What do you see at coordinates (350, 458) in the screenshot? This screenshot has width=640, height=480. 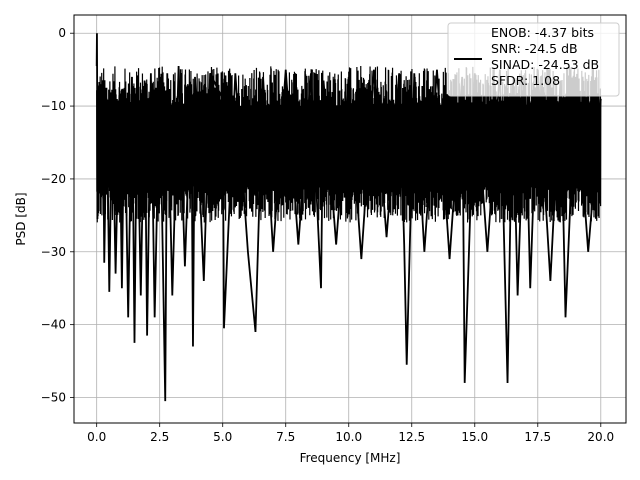 I see `x-axis-label: Frequency [MHz]` at bounding box center [350, 458].